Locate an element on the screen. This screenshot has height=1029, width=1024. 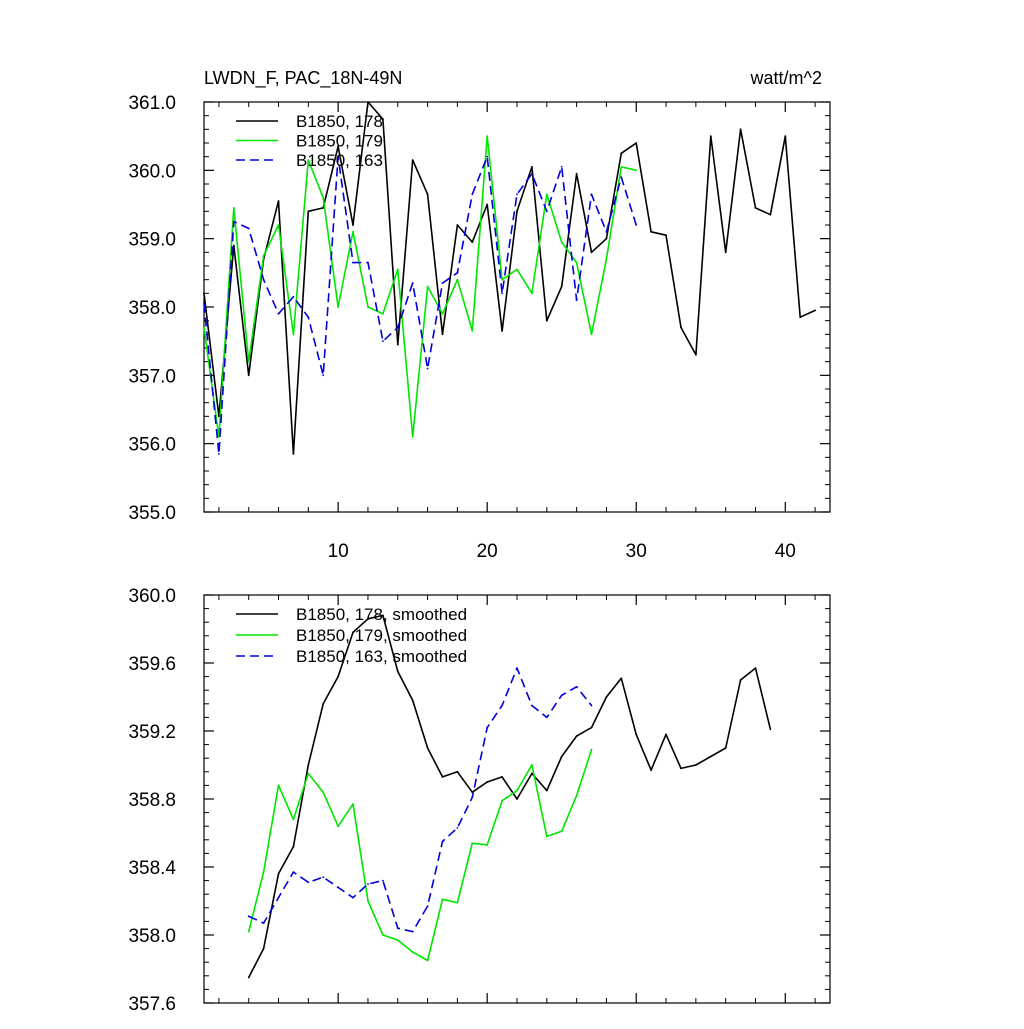
y-tick-label: 356.0 is located at coordinates (152, 445).